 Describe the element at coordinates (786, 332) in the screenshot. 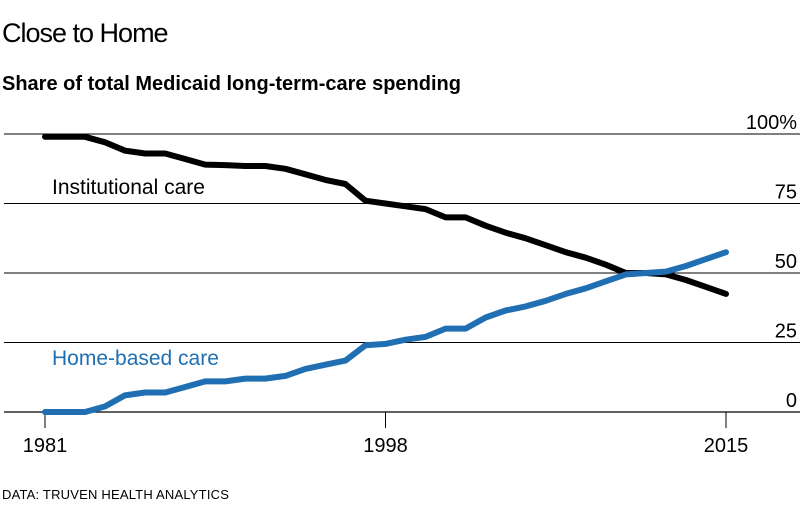

I see `y-tick-label-25: 25` at that location.